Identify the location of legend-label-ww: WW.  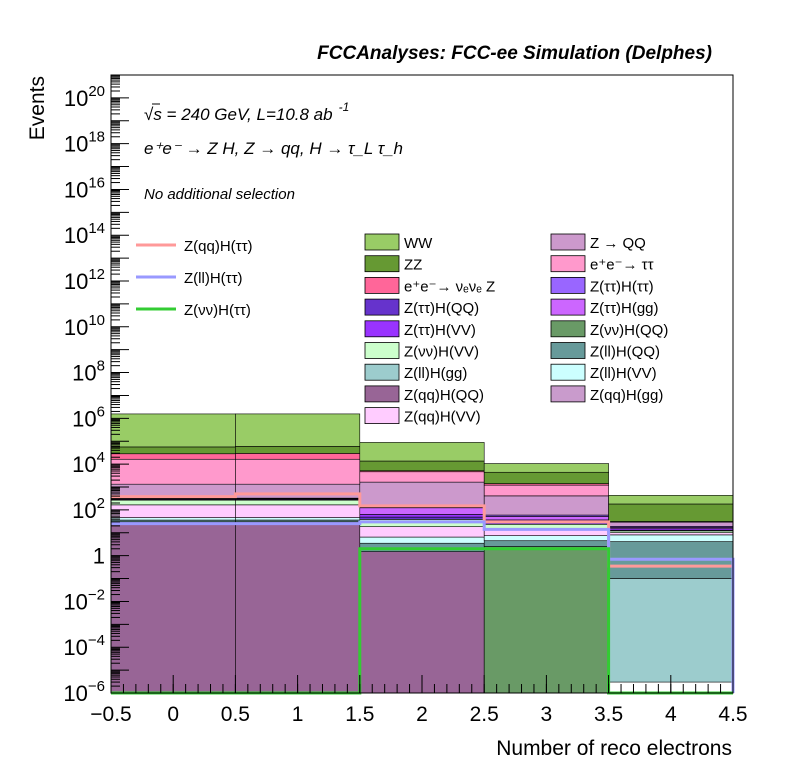
(418, 243).